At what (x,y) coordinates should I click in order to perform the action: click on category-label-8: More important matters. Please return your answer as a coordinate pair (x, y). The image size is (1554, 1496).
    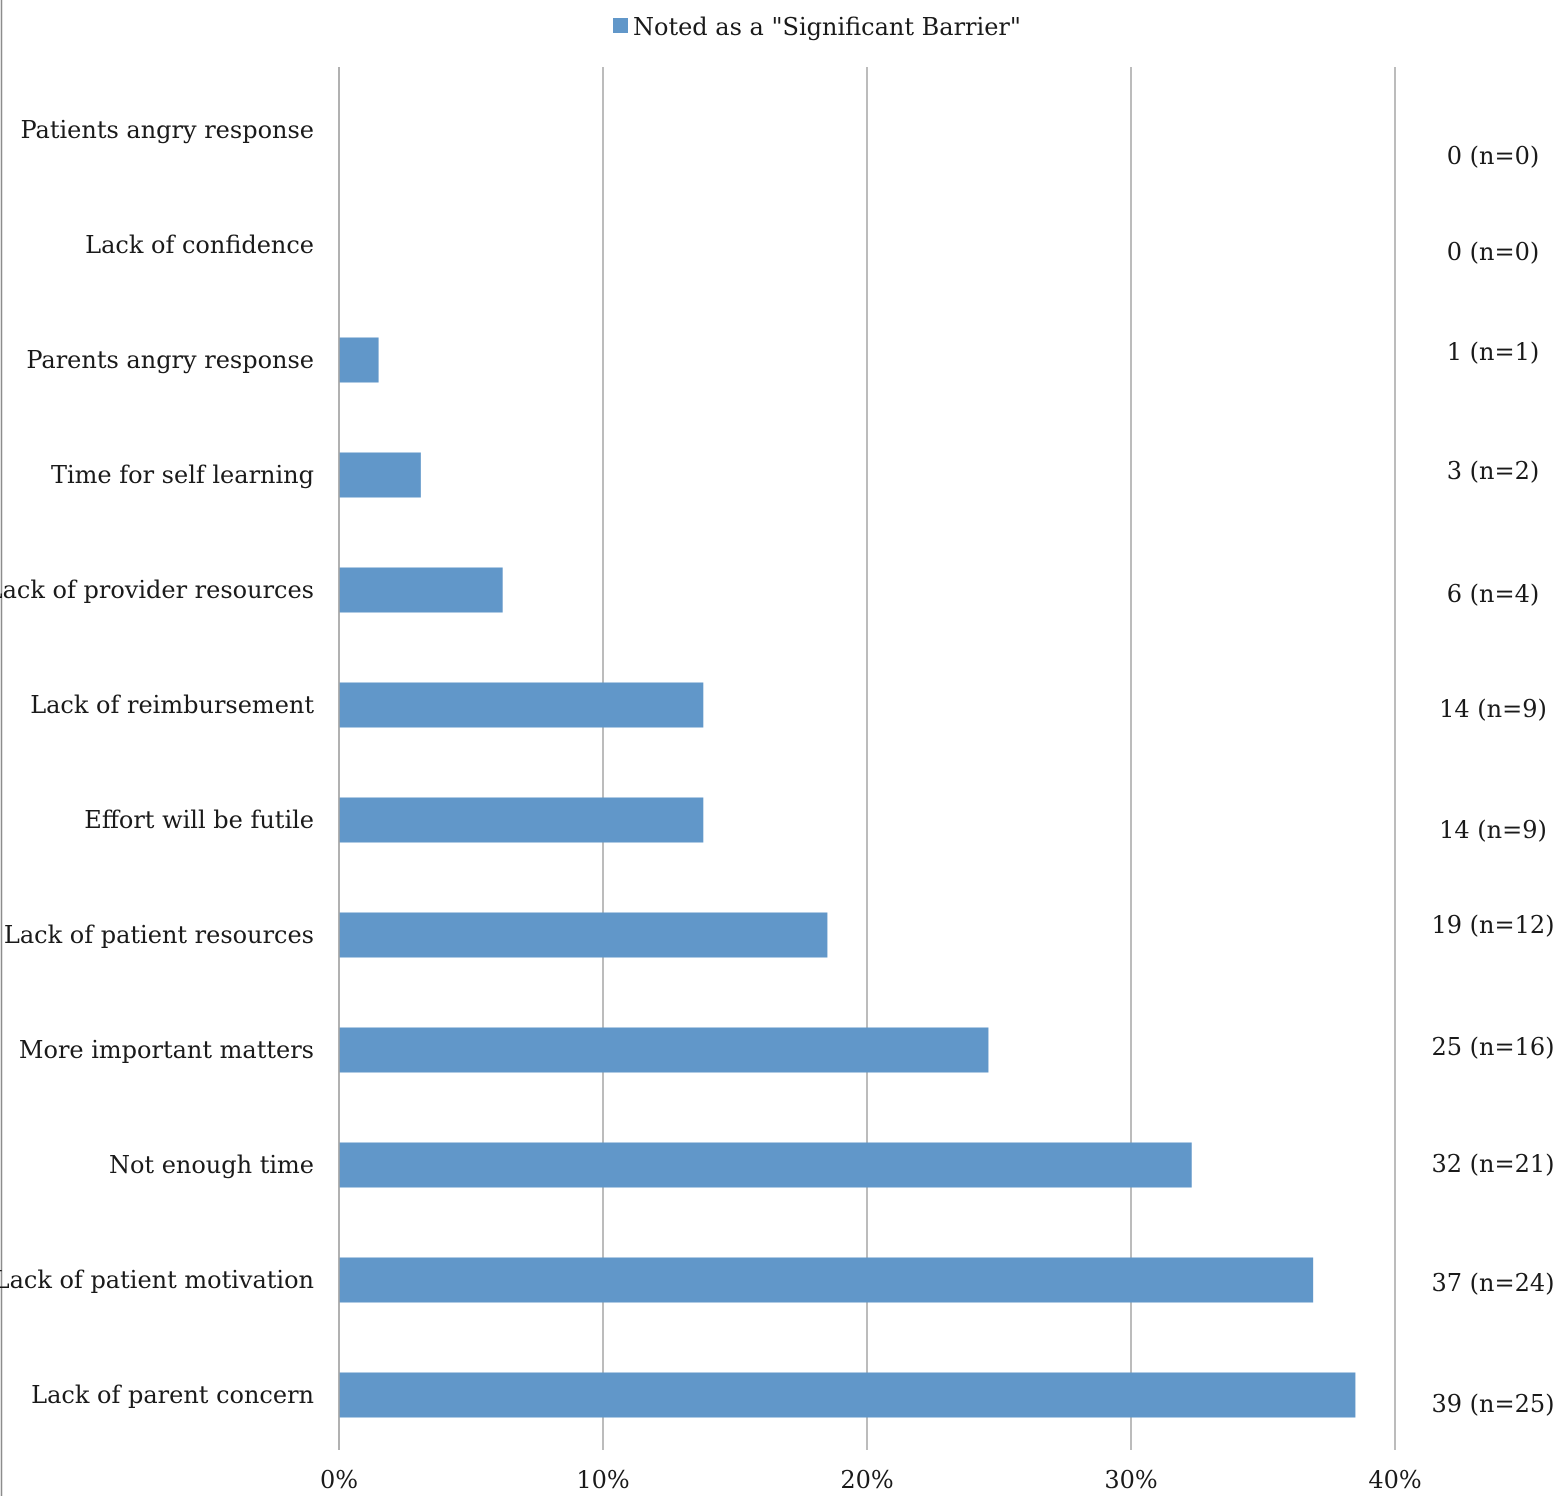
    Looking at the image, I should click on (166, 1050).